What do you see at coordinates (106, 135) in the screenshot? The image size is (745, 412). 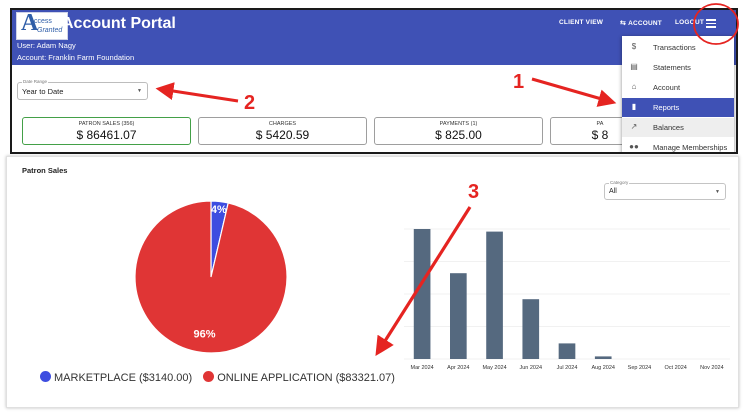 I see `card-value: $ 86461.07` at bounding box center [106, 135].